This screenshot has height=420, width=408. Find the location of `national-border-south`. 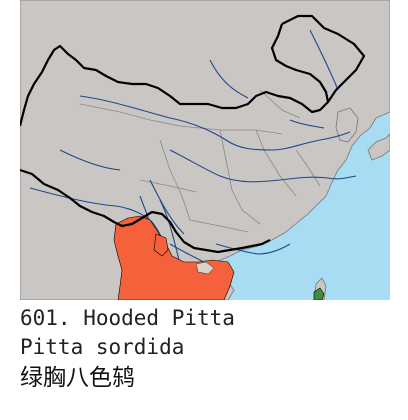

national-border-south is located at coordinates (145, 211).